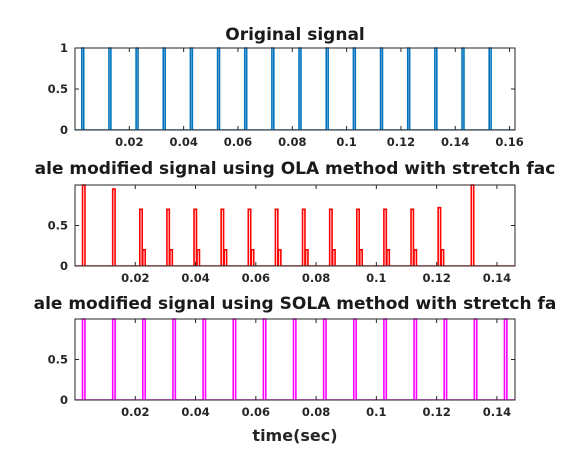 Image resolution: width=570 pixels, height=450 pixels. Describe the element at coordinates (295, 35) in the screenshot. I see `subplot-title: Original signal` at that location.